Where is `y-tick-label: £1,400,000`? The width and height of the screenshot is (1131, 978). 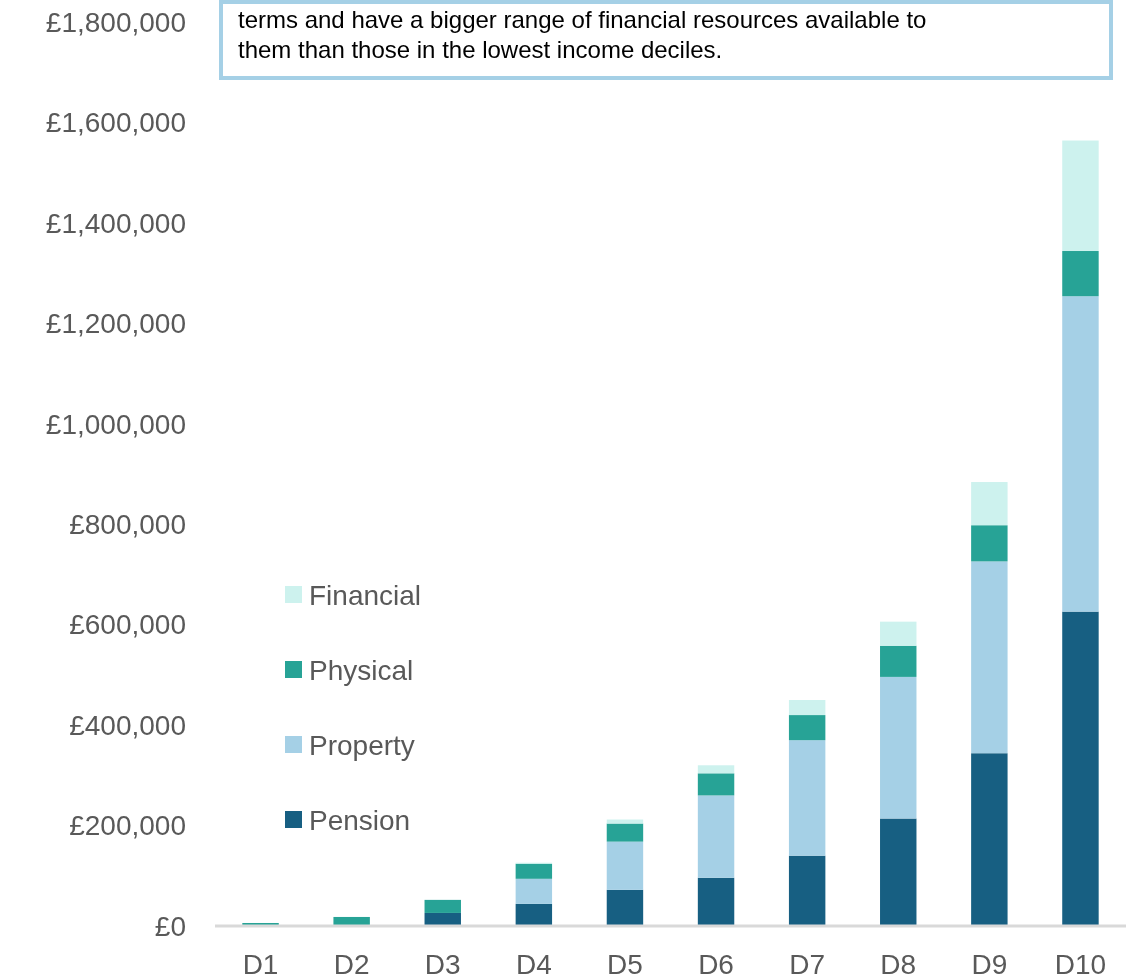 y-tick-label: £1,400,000 is located at coordinates (115, 223).